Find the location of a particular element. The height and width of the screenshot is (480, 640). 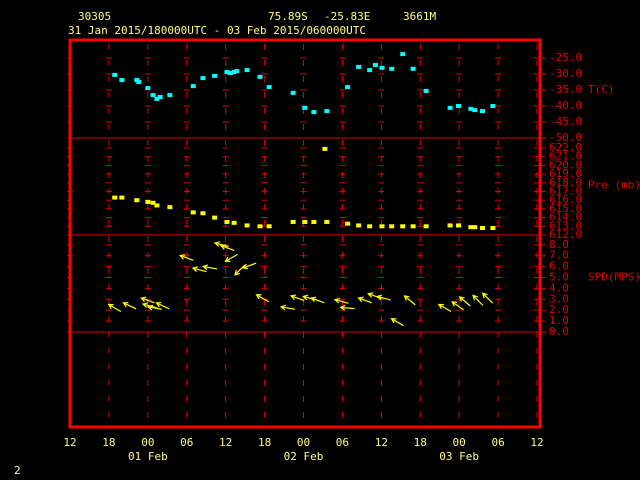

panel-label: T(C) is located at coordinates (601, 89).